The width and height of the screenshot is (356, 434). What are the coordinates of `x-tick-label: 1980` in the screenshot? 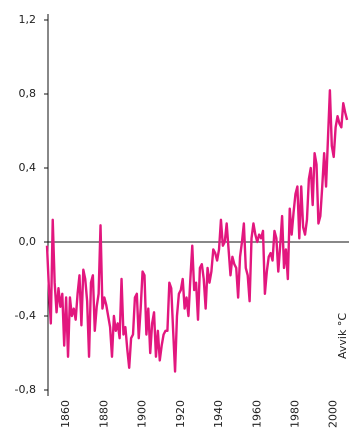 It's located at (294, 414).